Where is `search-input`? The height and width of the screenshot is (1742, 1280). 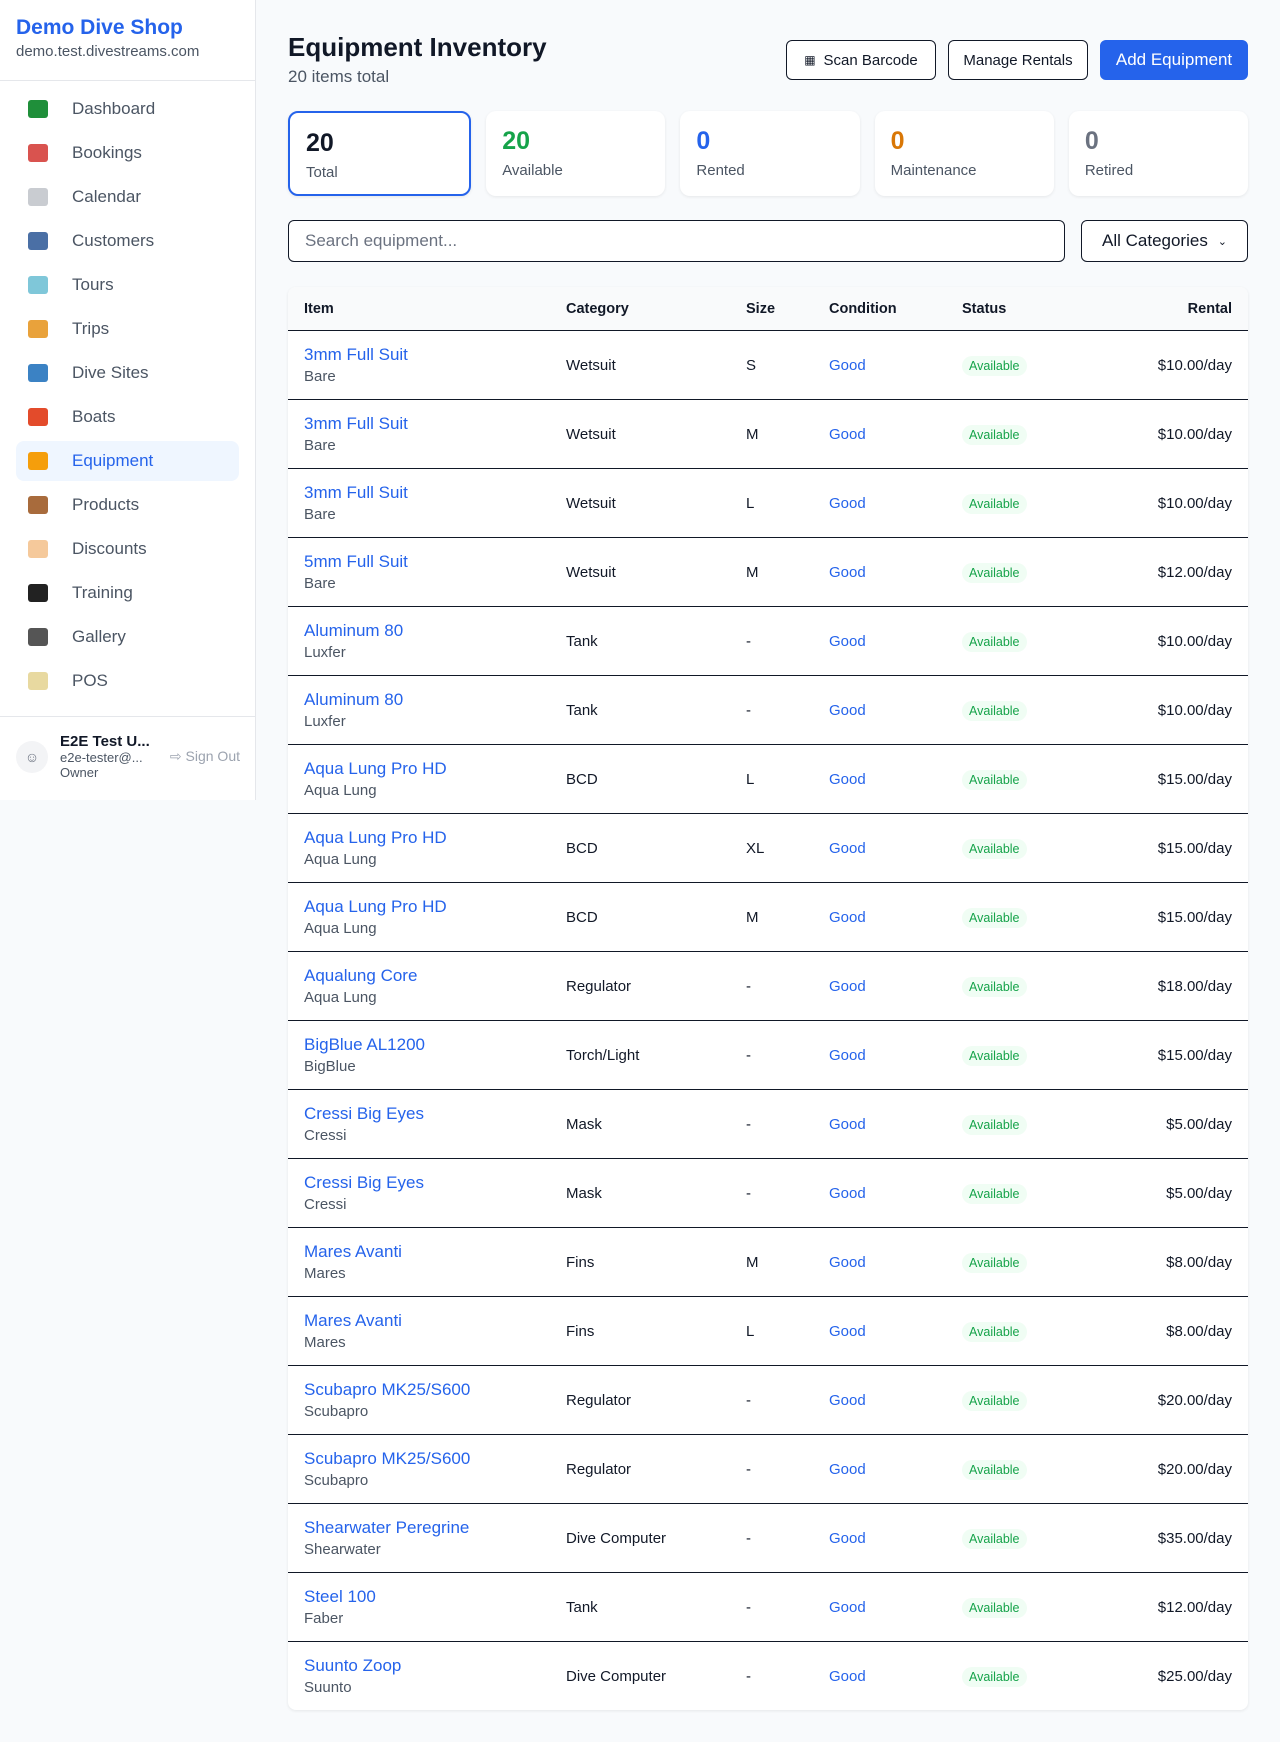 search-input is located at coordinates (676, 241).